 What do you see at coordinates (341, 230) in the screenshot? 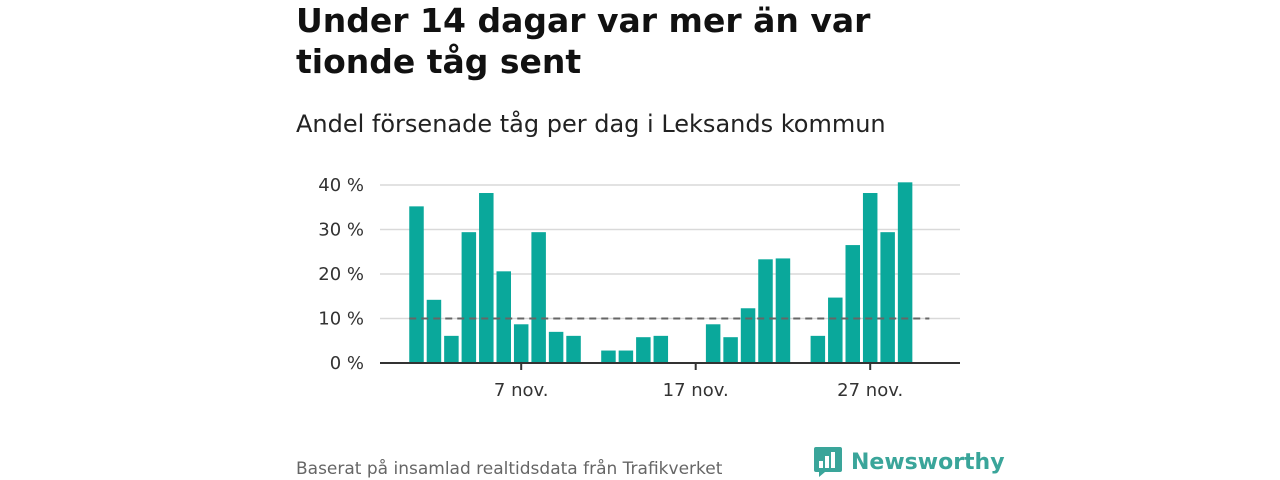
I see `y-tick-label: 30 %` at bounding box center [341, 230].